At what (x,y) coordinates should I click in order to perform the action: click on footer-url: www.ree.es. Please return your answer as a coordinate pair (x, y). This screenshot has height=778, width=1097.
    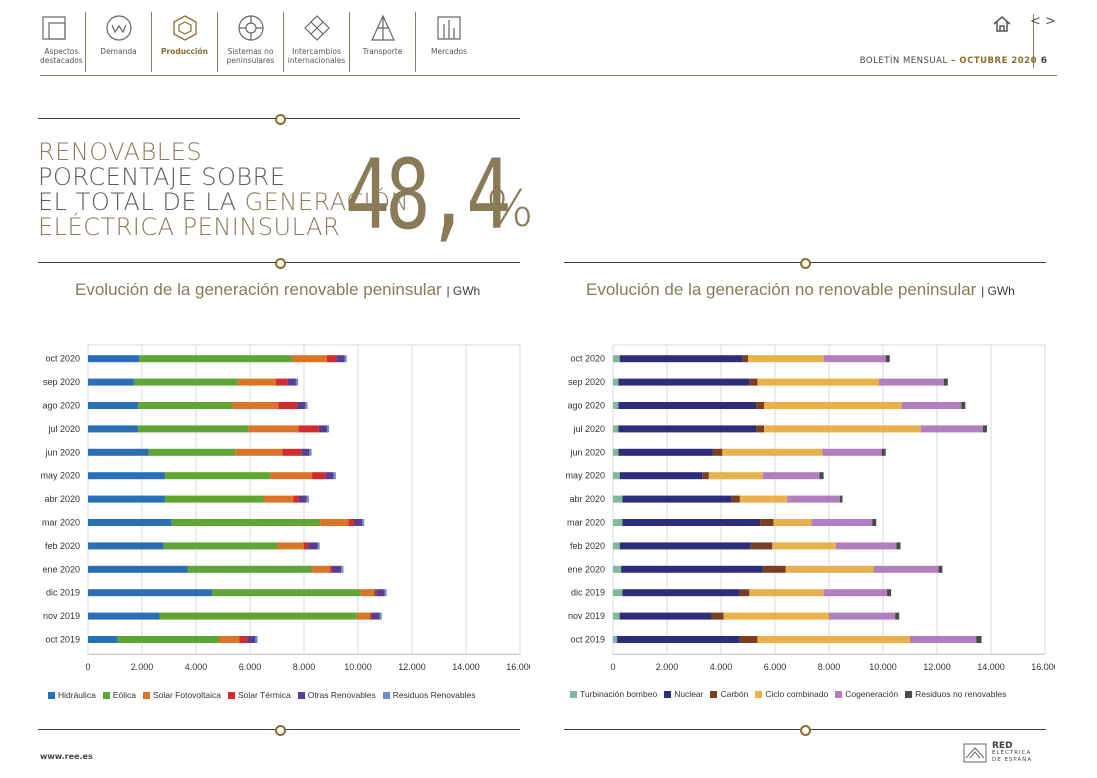
    Looking at the image, I should click on (66, 756).